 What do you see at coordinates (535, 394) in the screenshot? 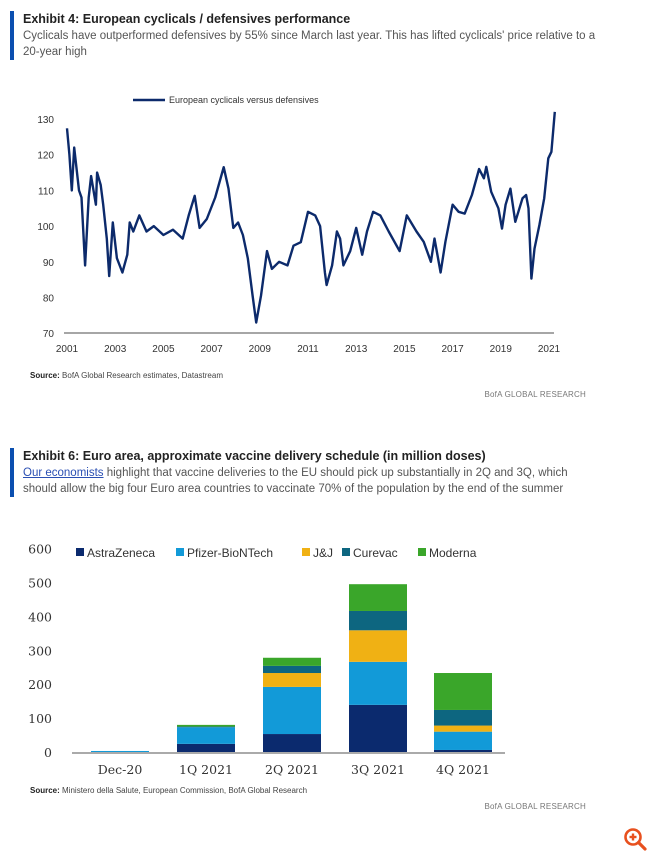
I see `exhibit4-brand: BofA GLOBAL RESEARCH` at bounding box center [535, 394].